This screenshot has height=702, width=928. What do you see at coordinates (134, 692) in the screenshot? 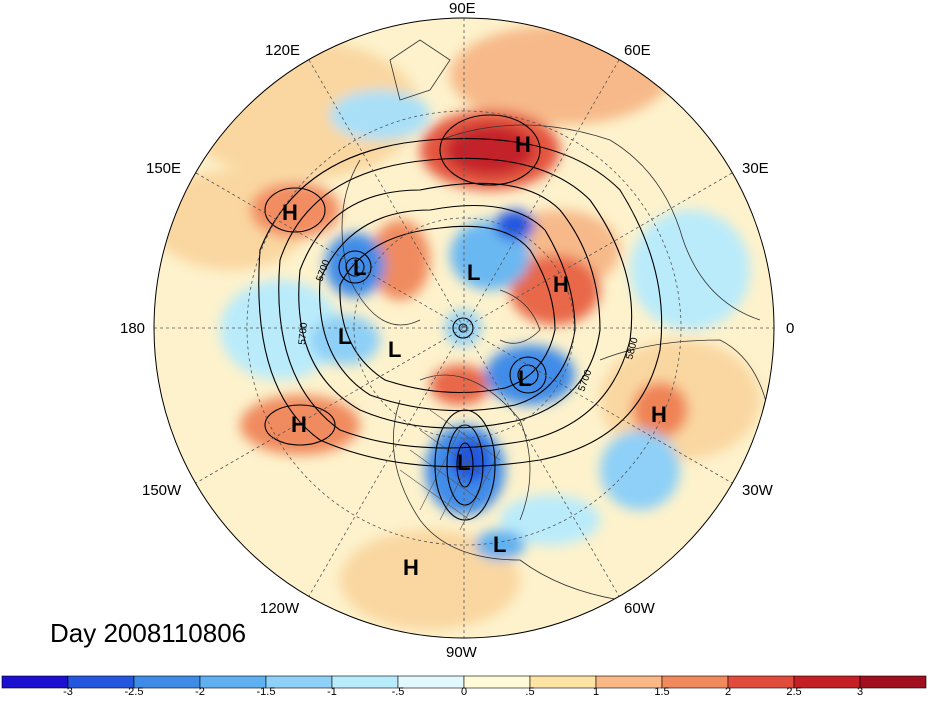
I see `colorbar-tick-label: -2.5` at bounding box center [134, 692].